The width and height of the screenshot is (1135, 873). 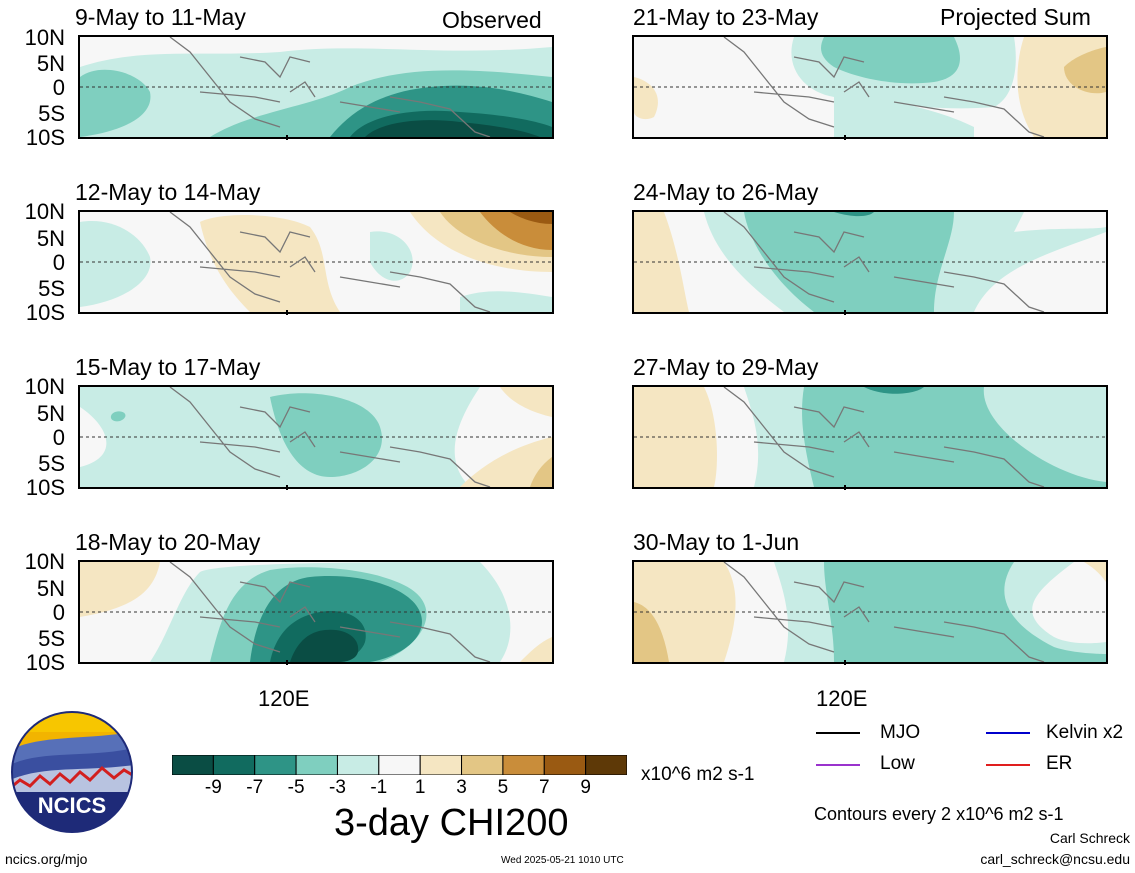 What do you see at coordinates (296, 787) in the screenshot?
I see `colorbar-tick-label: -5` at bounding box center [296, 787].